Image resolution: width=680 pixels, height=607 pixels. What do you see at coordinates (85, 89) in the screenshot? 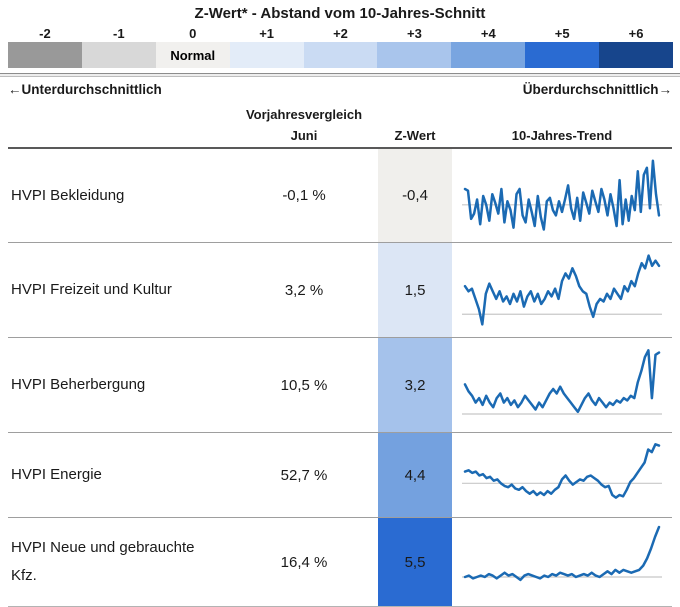
I see `below-average-label: ←Unterdurchschnittlich` at bounding box center [85, 89].